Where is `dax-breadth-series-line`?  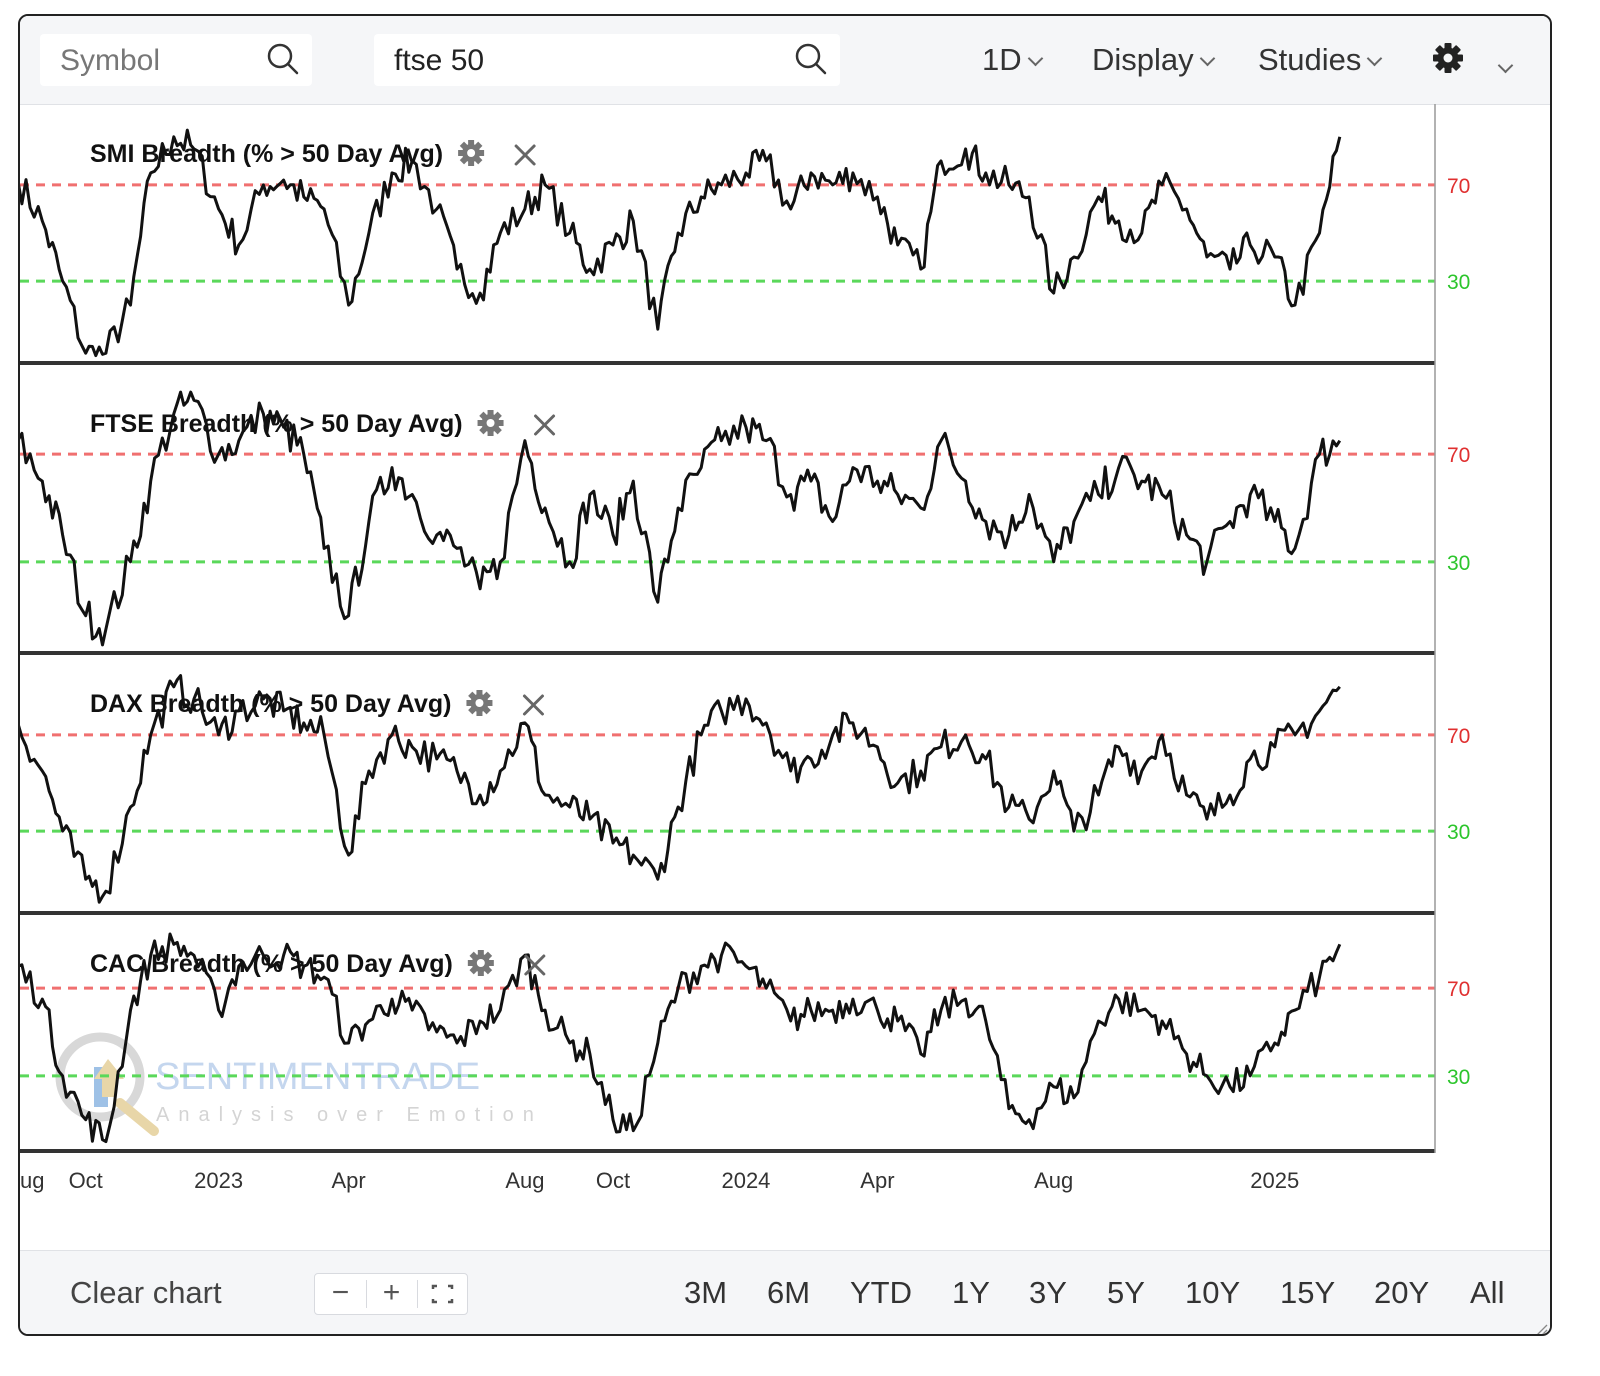 dax-breadth-series-line is located at coordinates (680, 789).